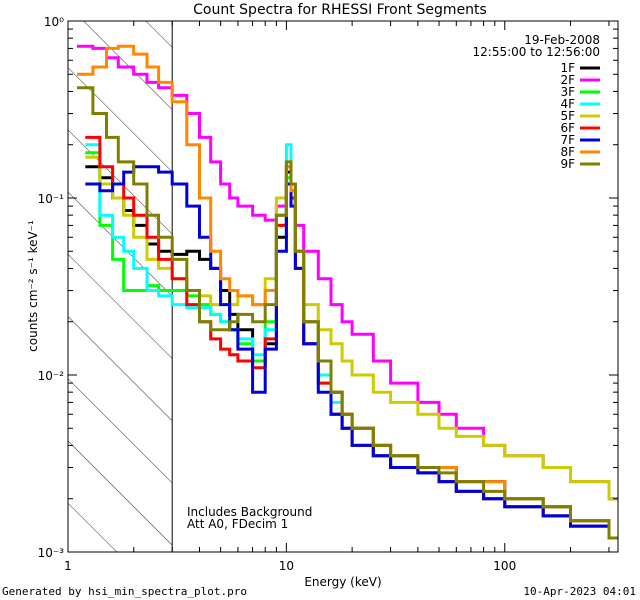 The image size is (640, 600). What do you see at coordinates (562, 40) in the screenshot?
I see `date-label: 19-Feb-2008` at bounding box center [562, 40].